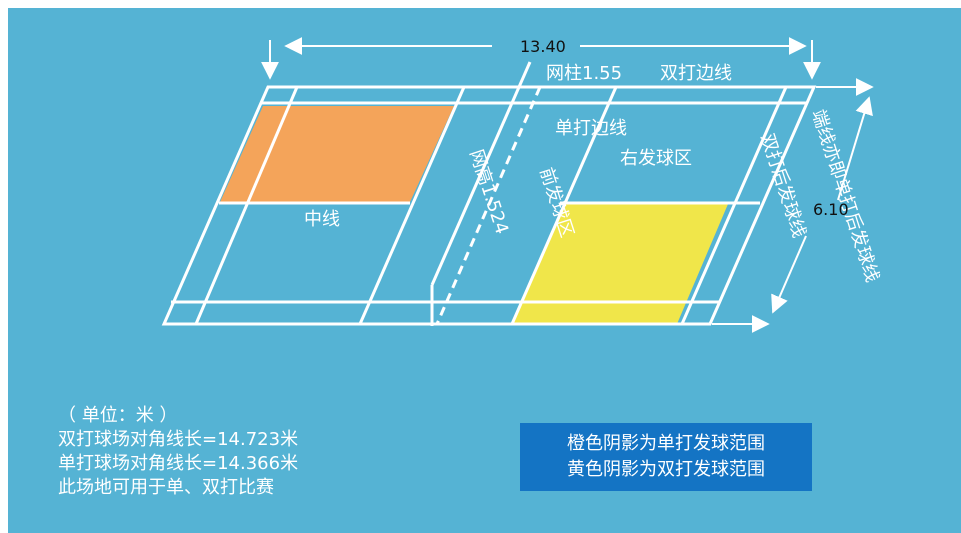 The height and width of the screenshot is (533, 961). I want to click on unit-note: （ 单位：米 ）, so click(118, 415).